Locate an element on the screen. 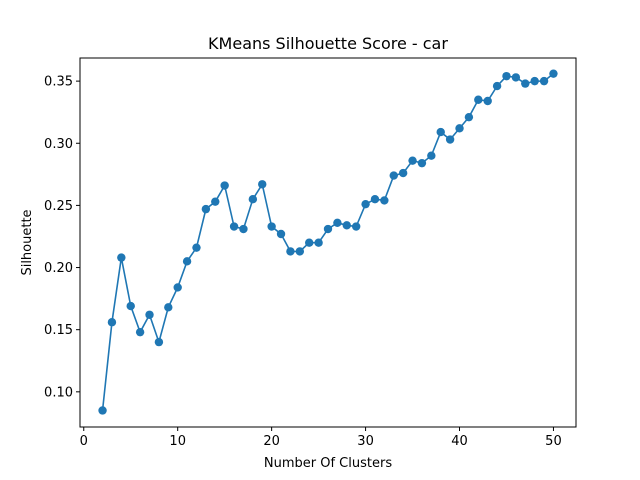 Image resolution: width=640 pixels, height=480 pixels. x-tick-label: 40 is located at coordinates (459, 441).